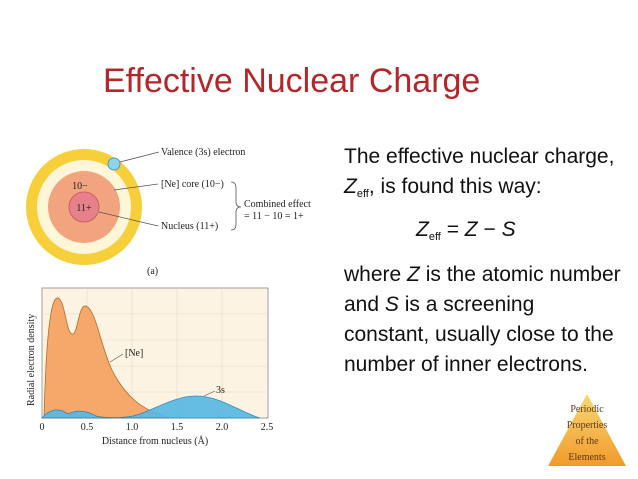  I want to click on nucleus-charge-label: 11+, so click(84, 208).